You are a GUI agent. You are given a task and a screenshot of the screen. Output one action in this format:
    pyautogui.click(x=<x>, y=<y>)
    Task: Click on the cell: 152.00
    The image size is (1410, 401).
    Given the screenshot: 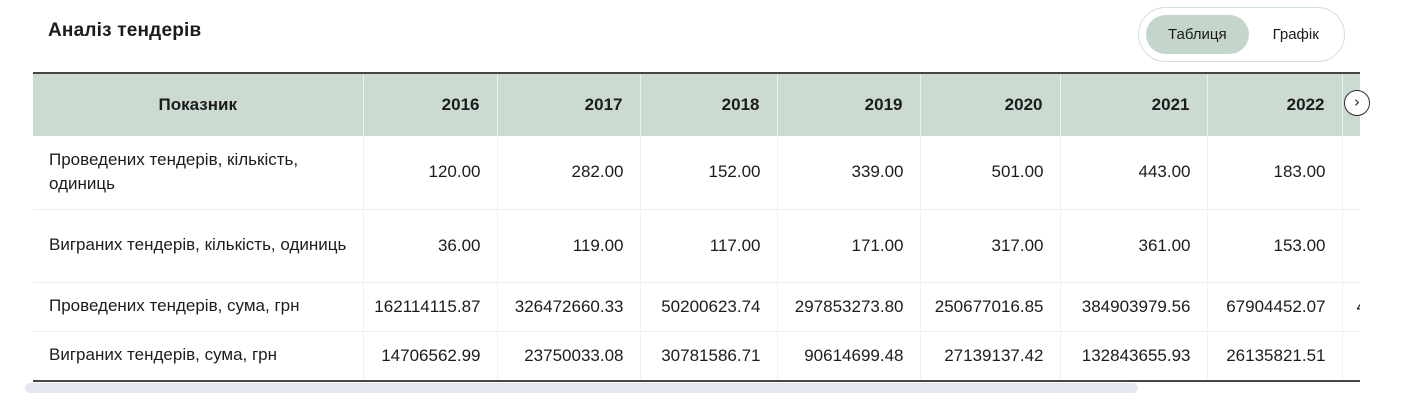 What is the action you would take?
    pyautogui.click(x=709, y=173)
    